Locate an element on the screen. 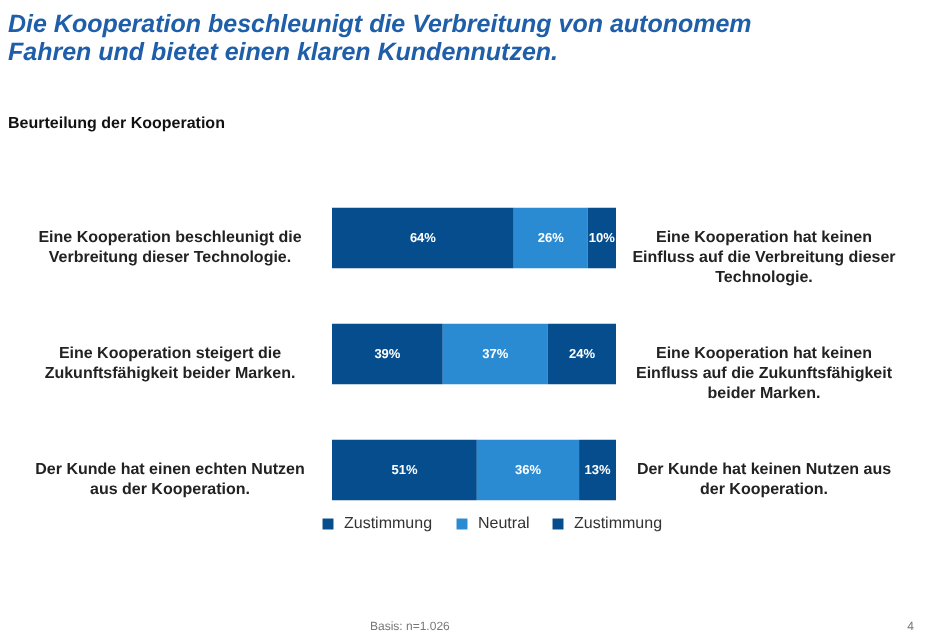 This screenshot has height=644, width=936. text: Eine Kooperation hat keinen Einfluss auf die Verbreitung dieser Technologie. is located at coordinates (764, 257).